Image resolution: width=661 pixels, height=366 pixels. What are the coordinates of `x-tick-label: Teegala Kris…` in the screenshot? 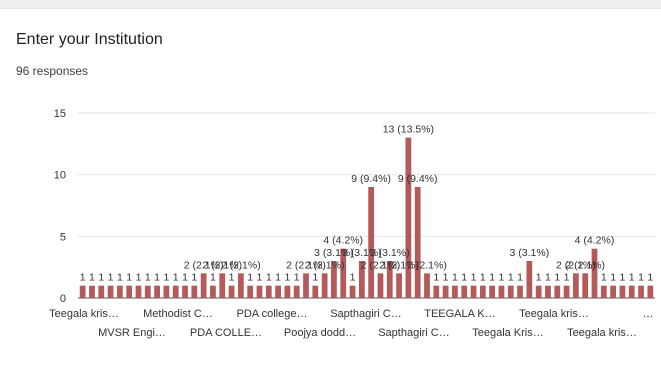 It's located at (508, 333).